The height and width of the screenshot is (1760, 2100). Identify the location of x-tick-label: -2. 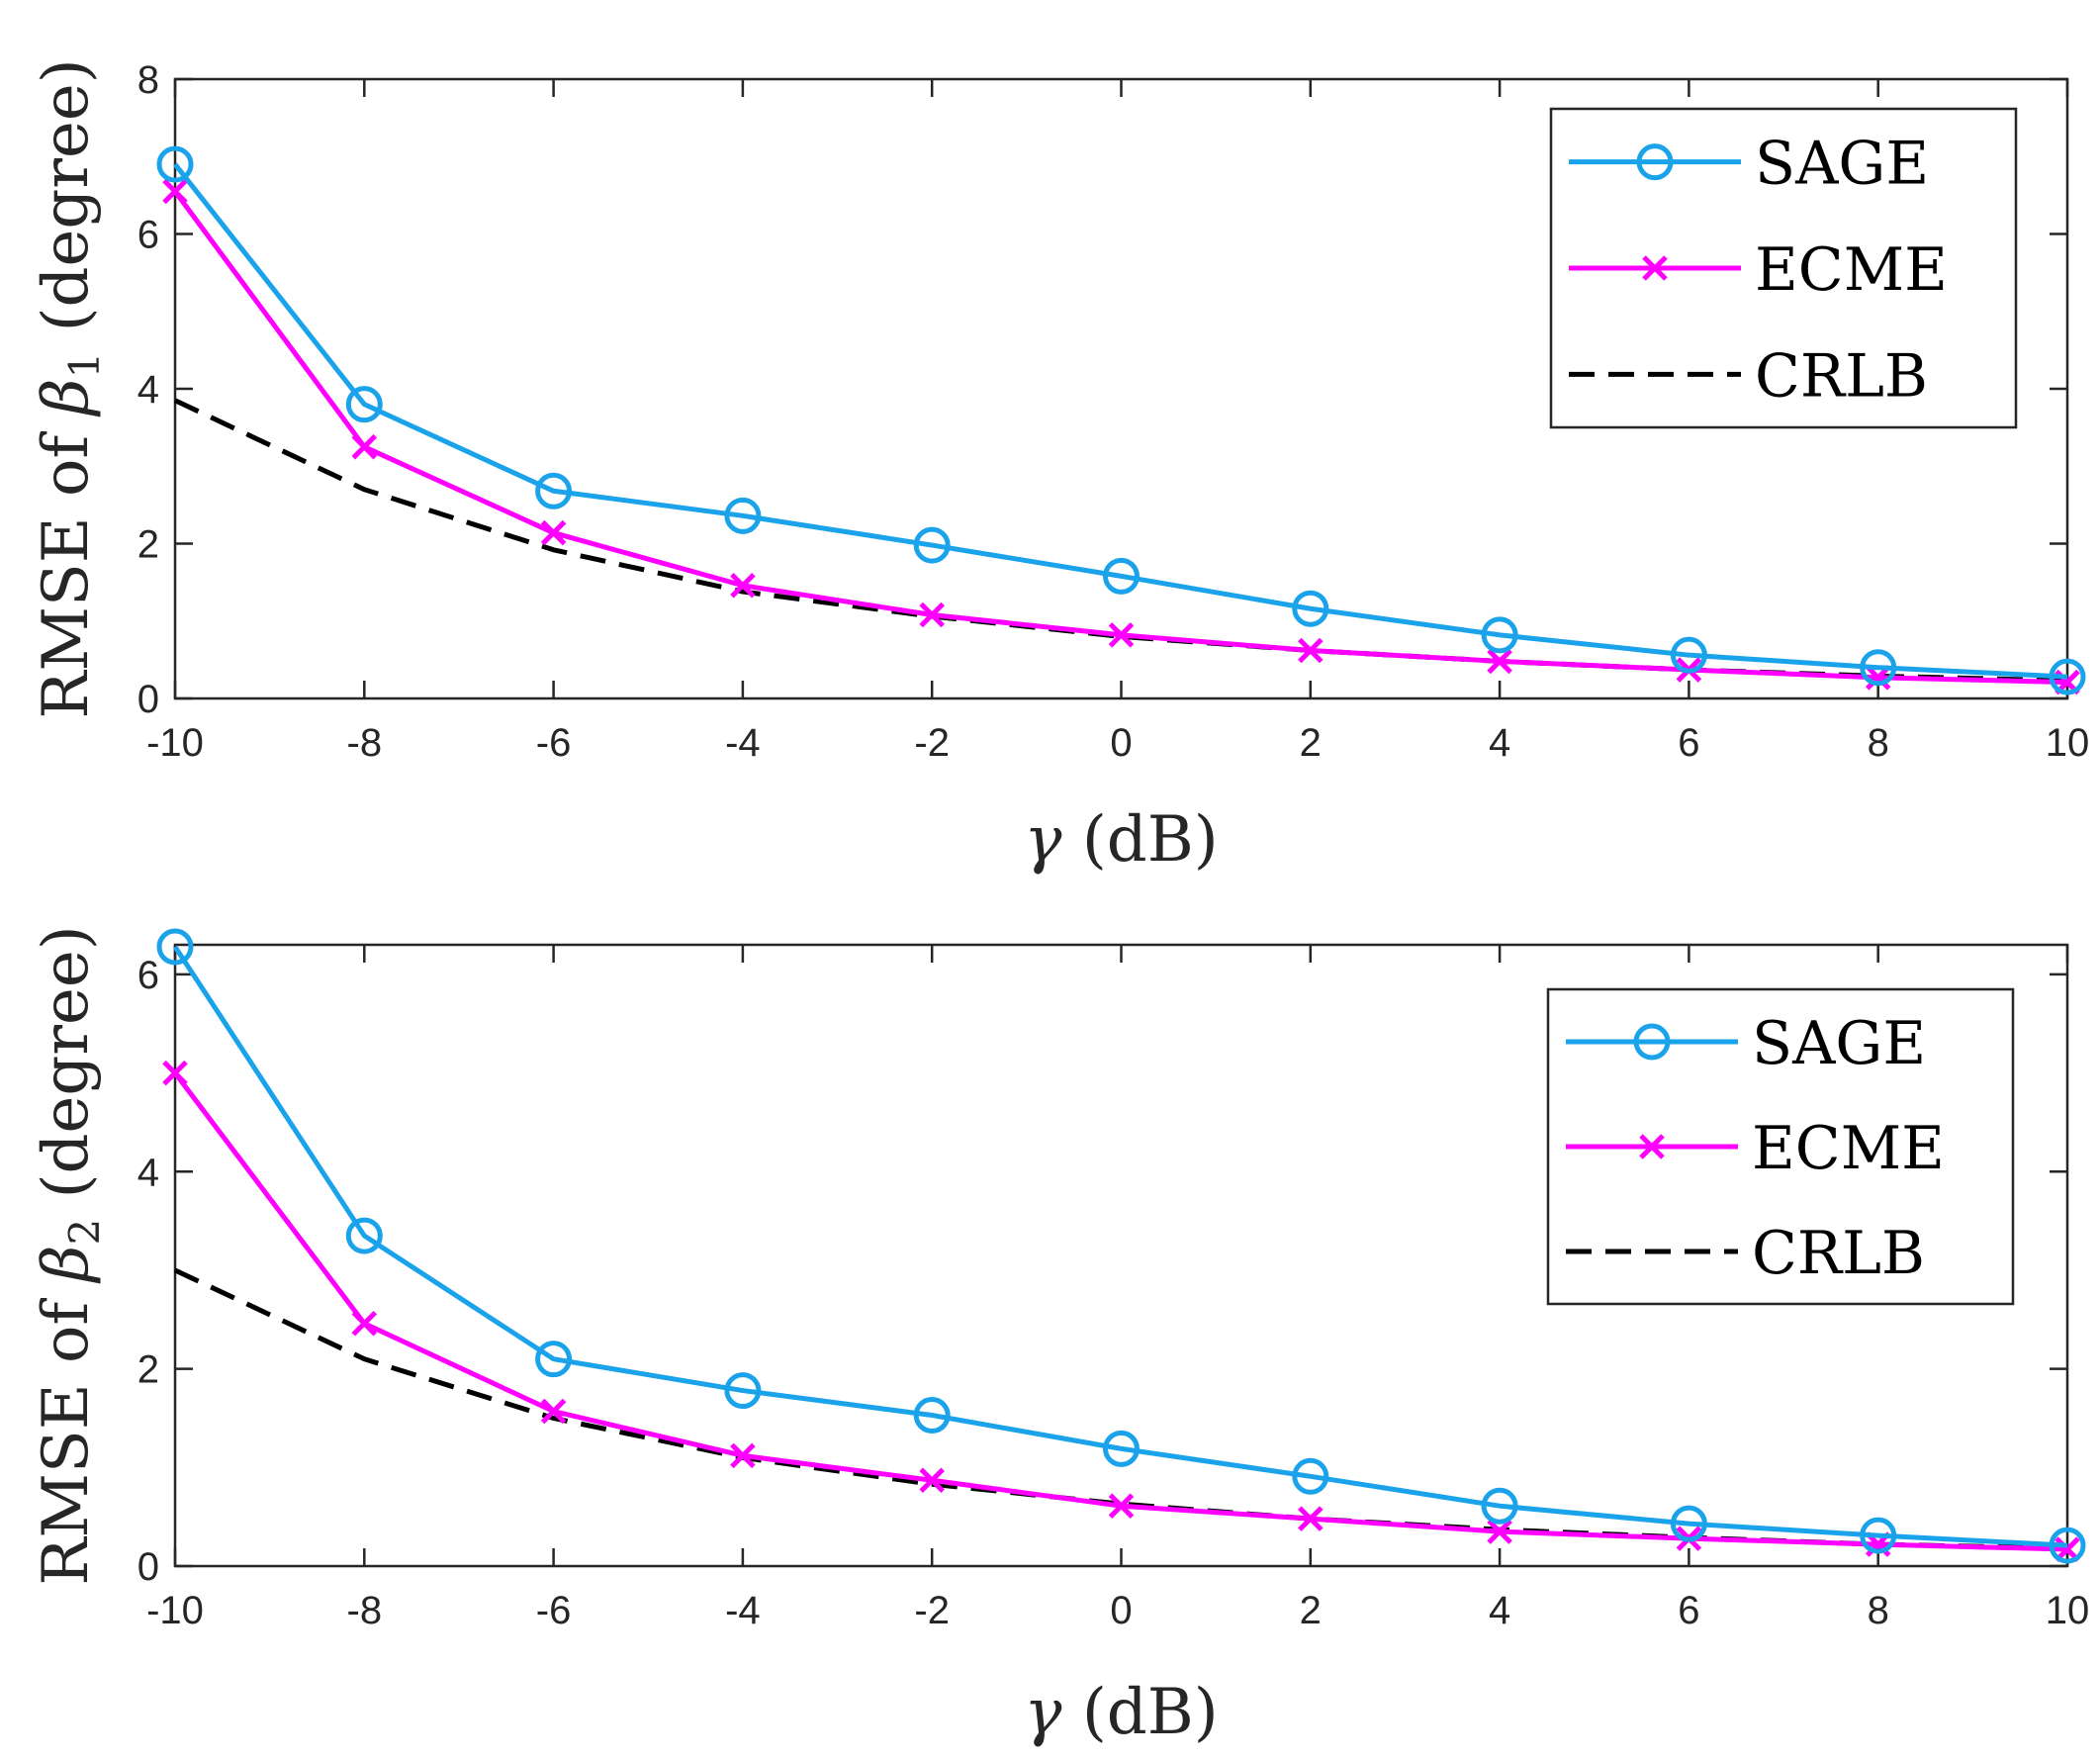
(932, 743).